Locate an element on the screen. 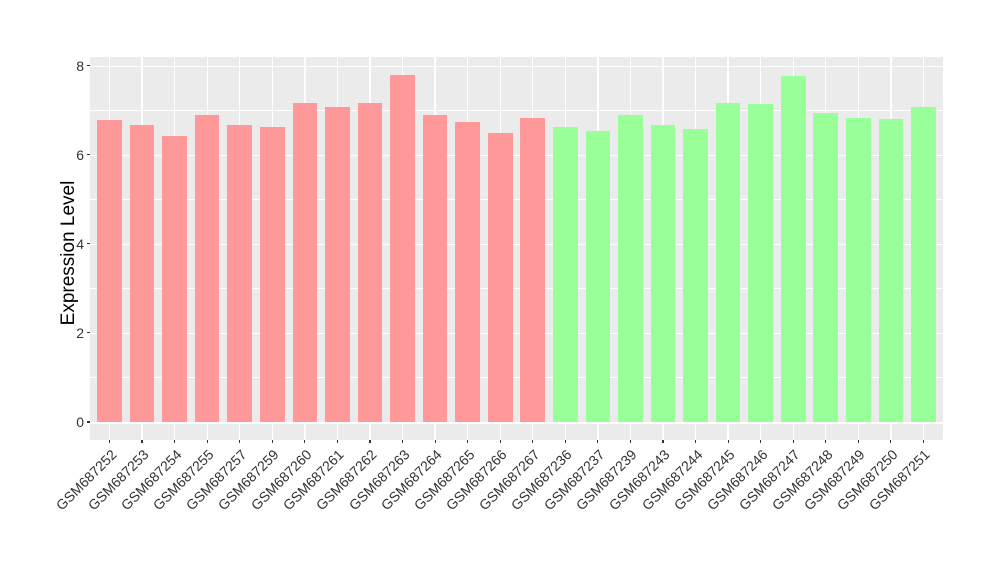 The height and width of the screenshot is (580, 1000). bar-GSM687243 is located at coordinates (663, 273).